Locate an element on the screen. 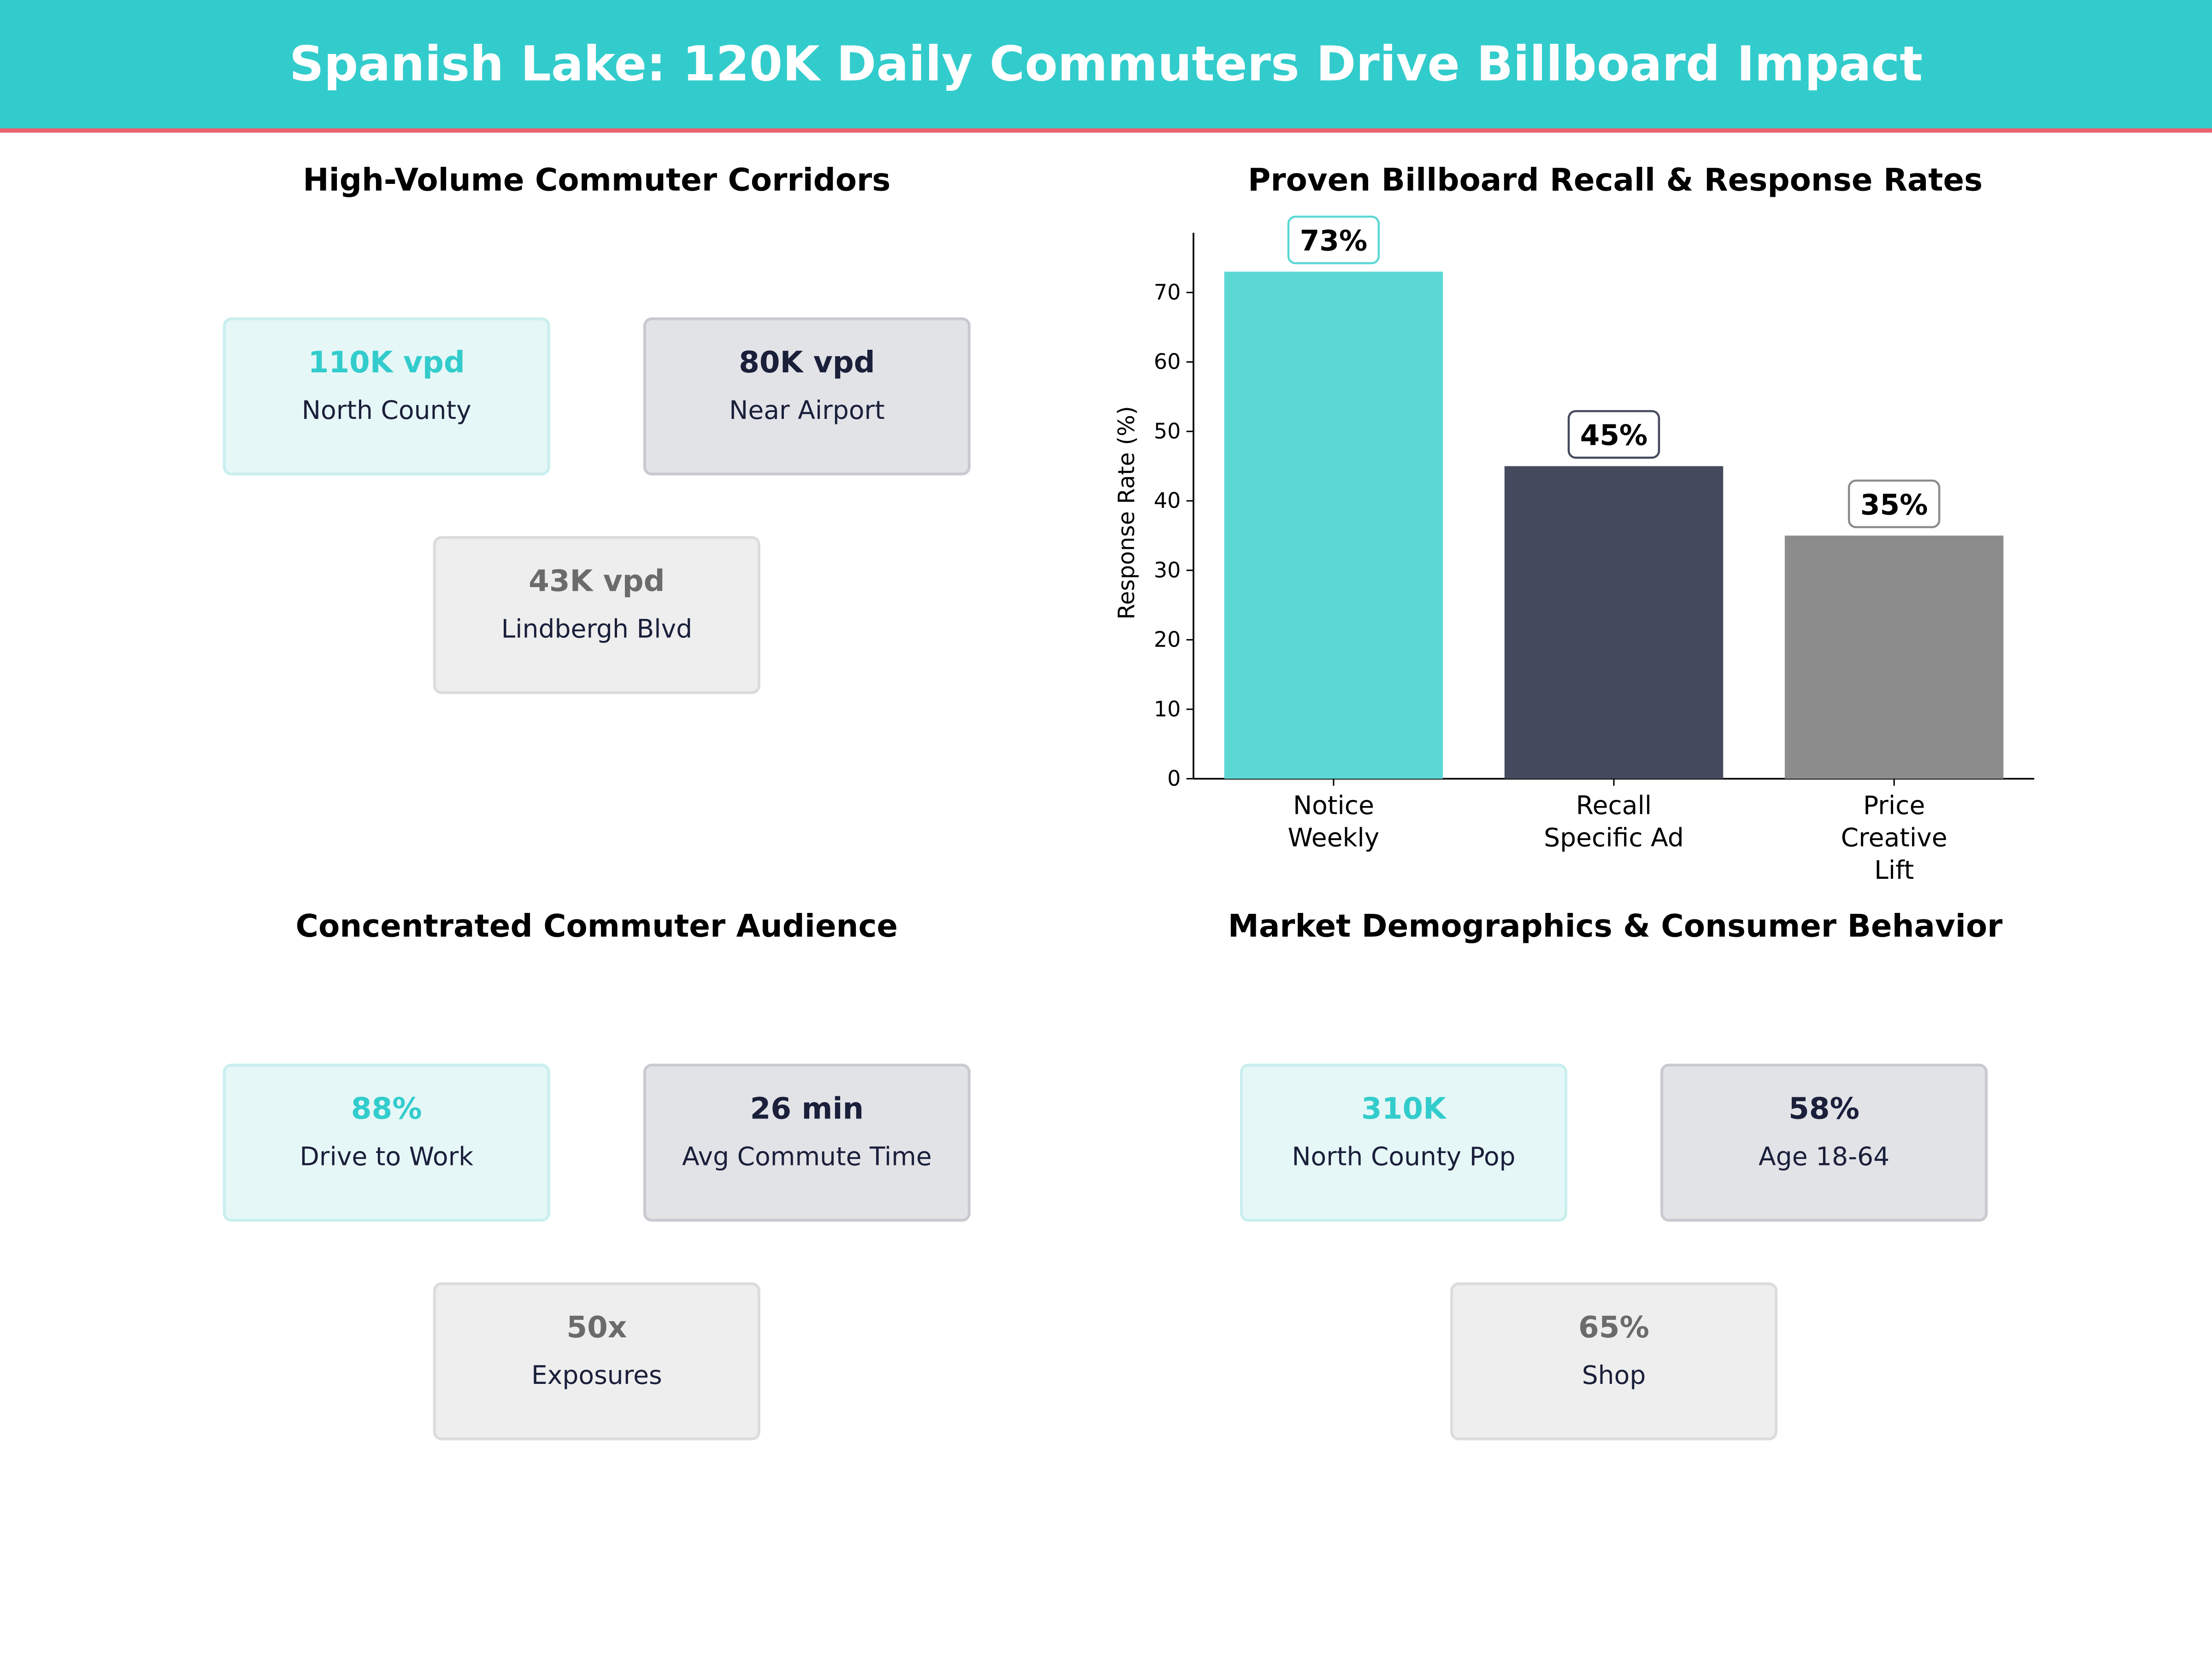 This screenshot has width=2212, height=1659. card-value: 110K vpd is located at coordinates (386, 362).